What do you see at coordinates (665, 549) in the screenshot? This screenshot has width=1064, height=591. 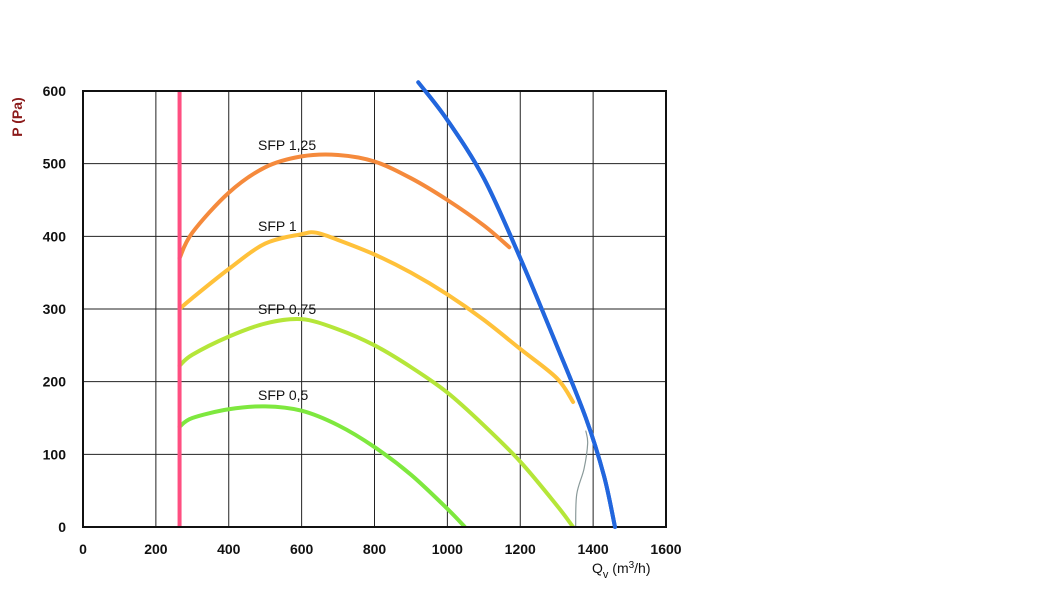 I see `x-tick-label: 1600` at bounding box center [665, 549].